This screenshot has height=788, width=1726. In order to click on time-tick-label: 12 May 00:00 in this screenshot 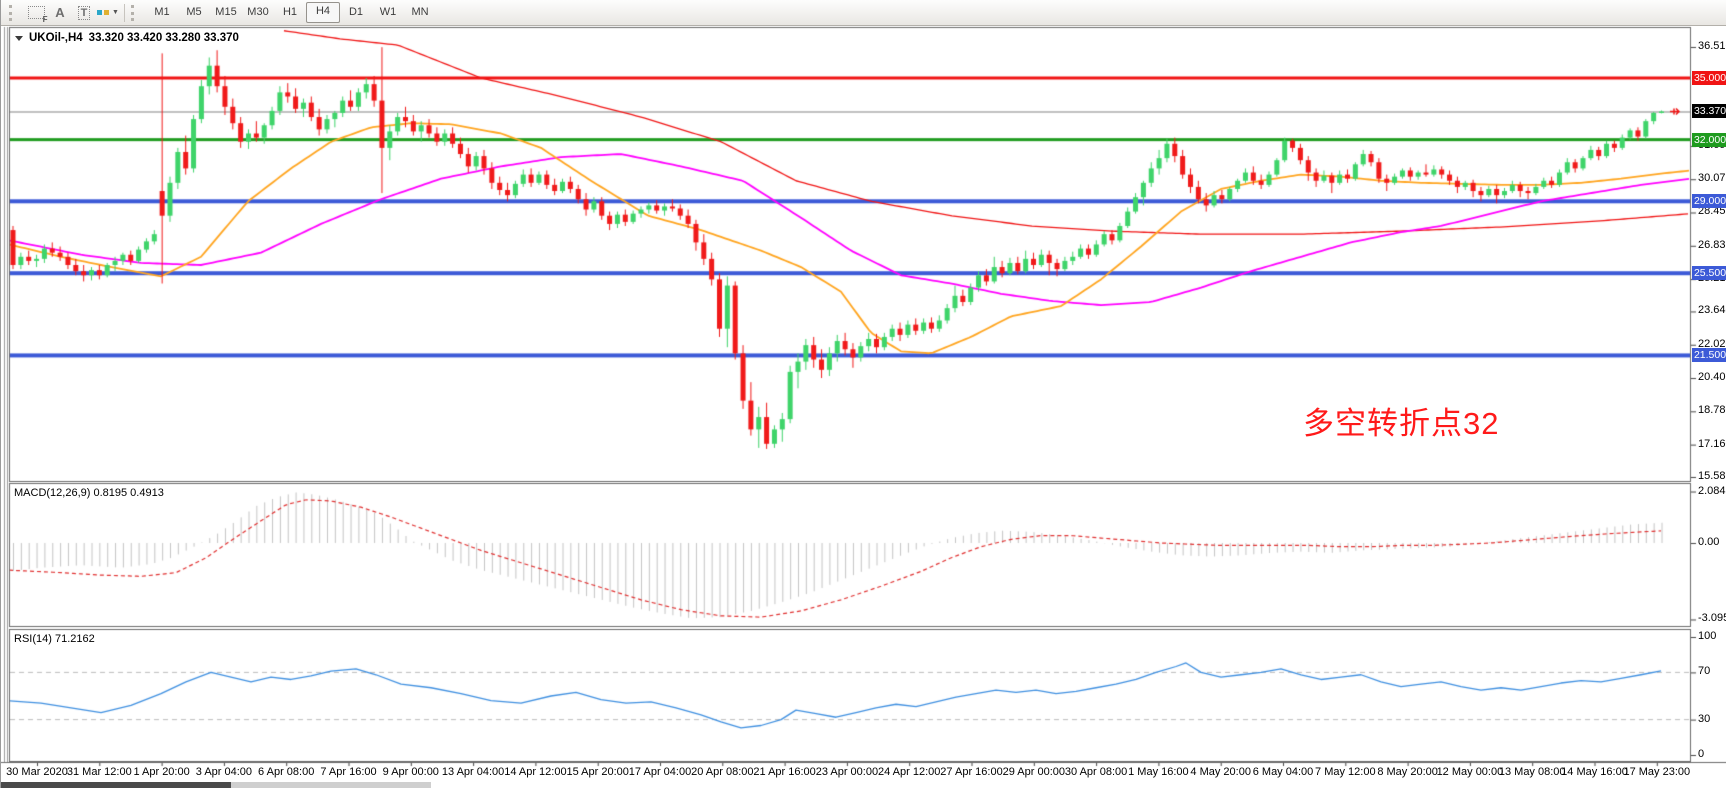, I will do `click(1470, 772)`.